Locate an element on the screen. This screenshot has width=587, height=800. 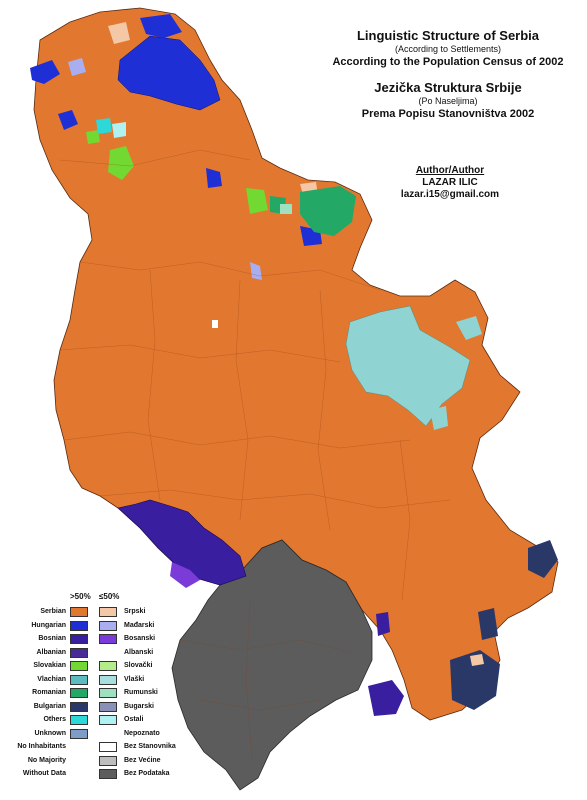
author-name: LAZAR ILIC is located at coordinates (450, 182).